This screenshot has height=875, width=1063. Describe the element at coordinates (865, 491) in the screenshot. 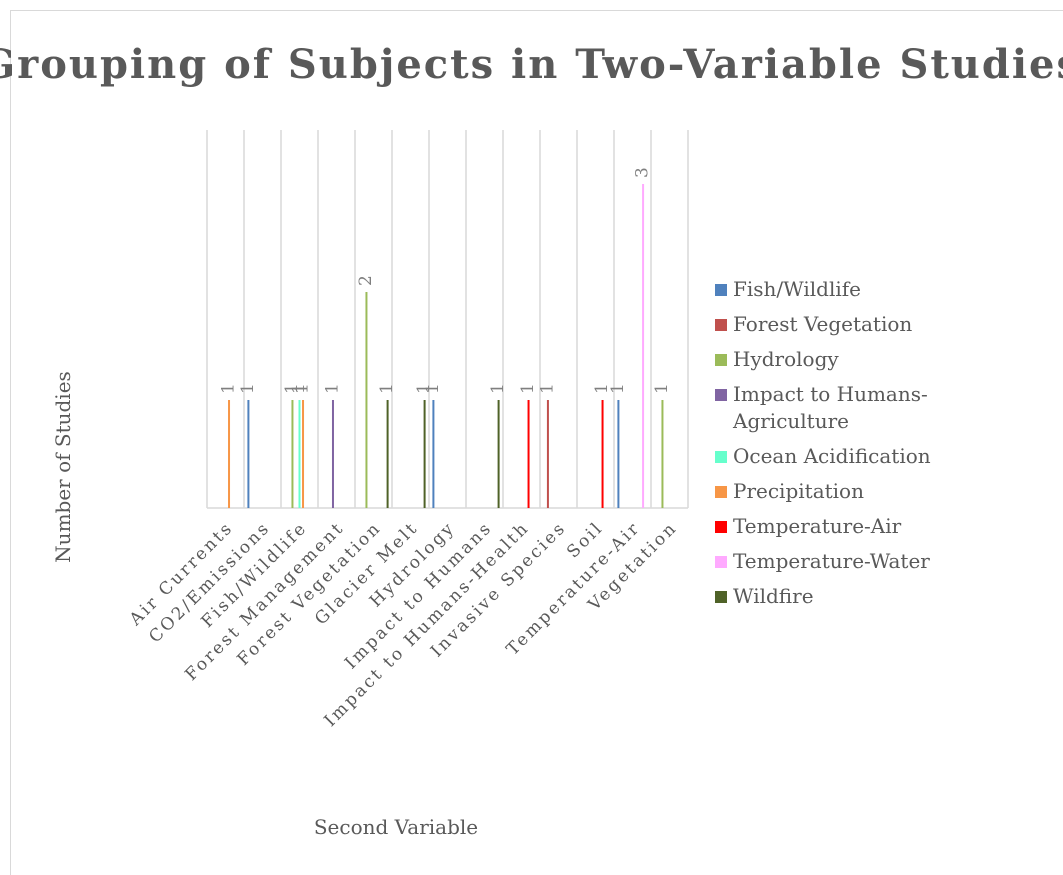

I see `legend-item: Precipitation` at that location.